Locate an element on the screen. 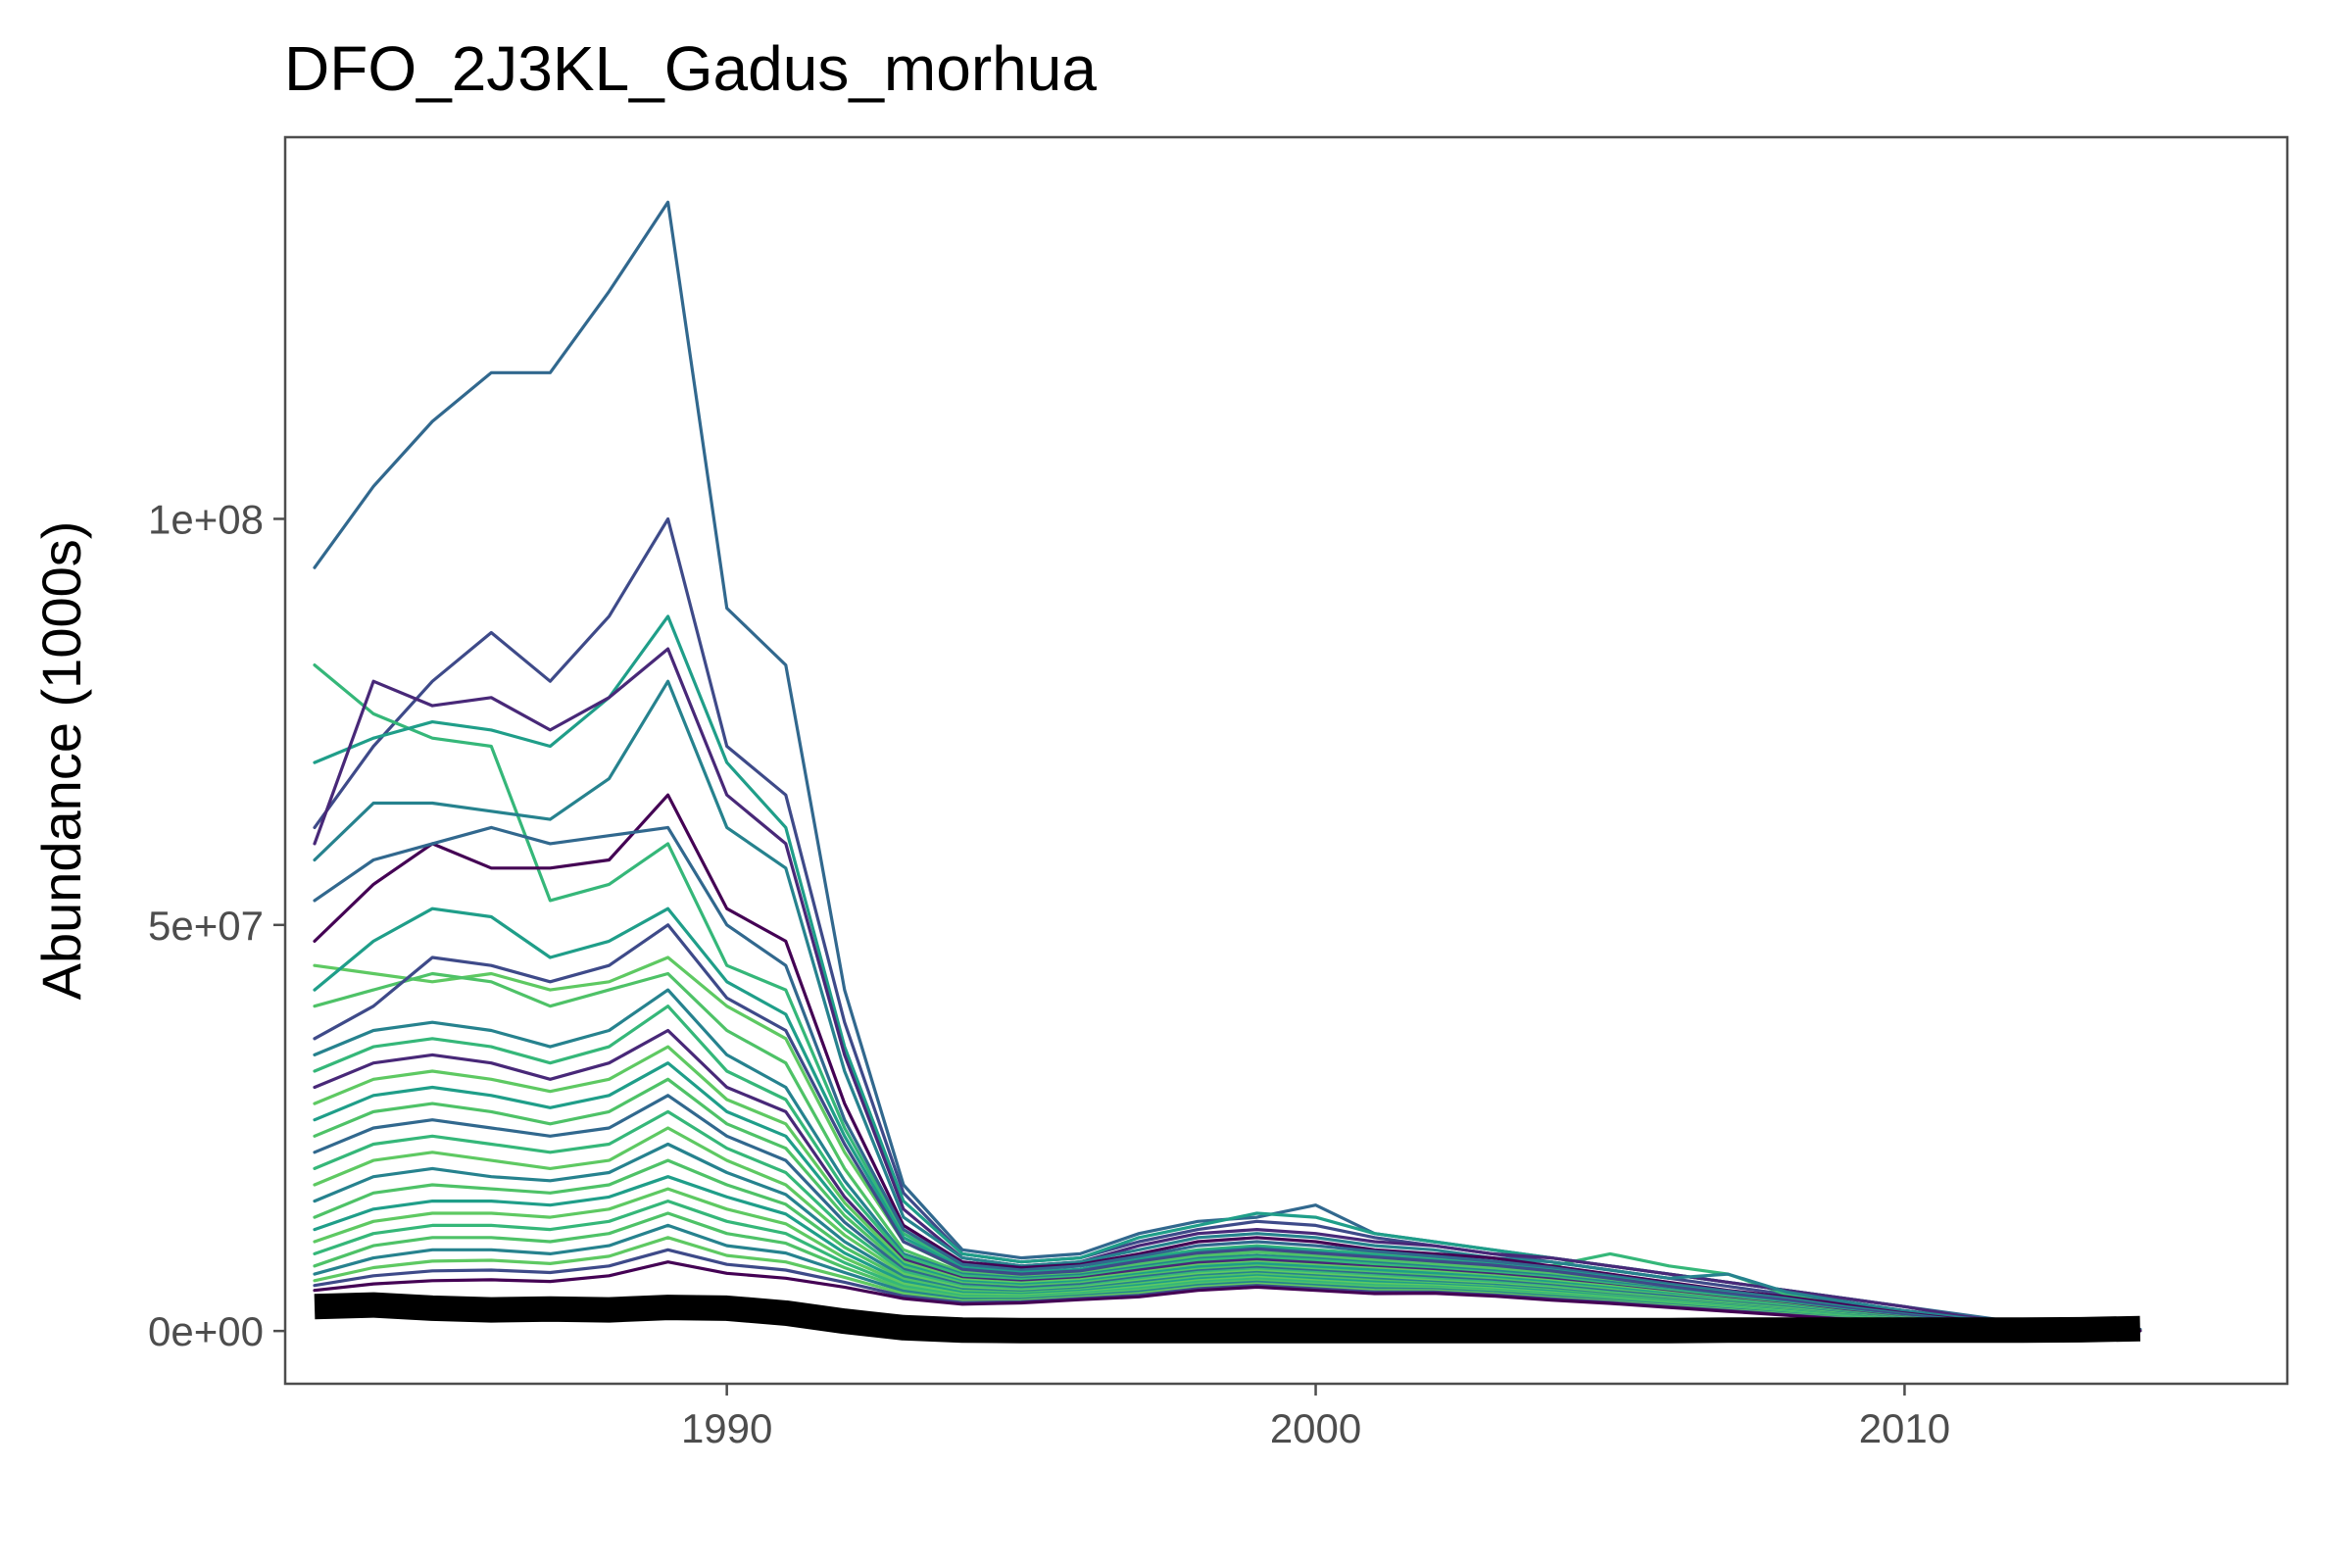 The width and height of the screenshot is (2352, 1568). x-axis: 1990 2000 2010 is located at coordinates (1315, 1417).